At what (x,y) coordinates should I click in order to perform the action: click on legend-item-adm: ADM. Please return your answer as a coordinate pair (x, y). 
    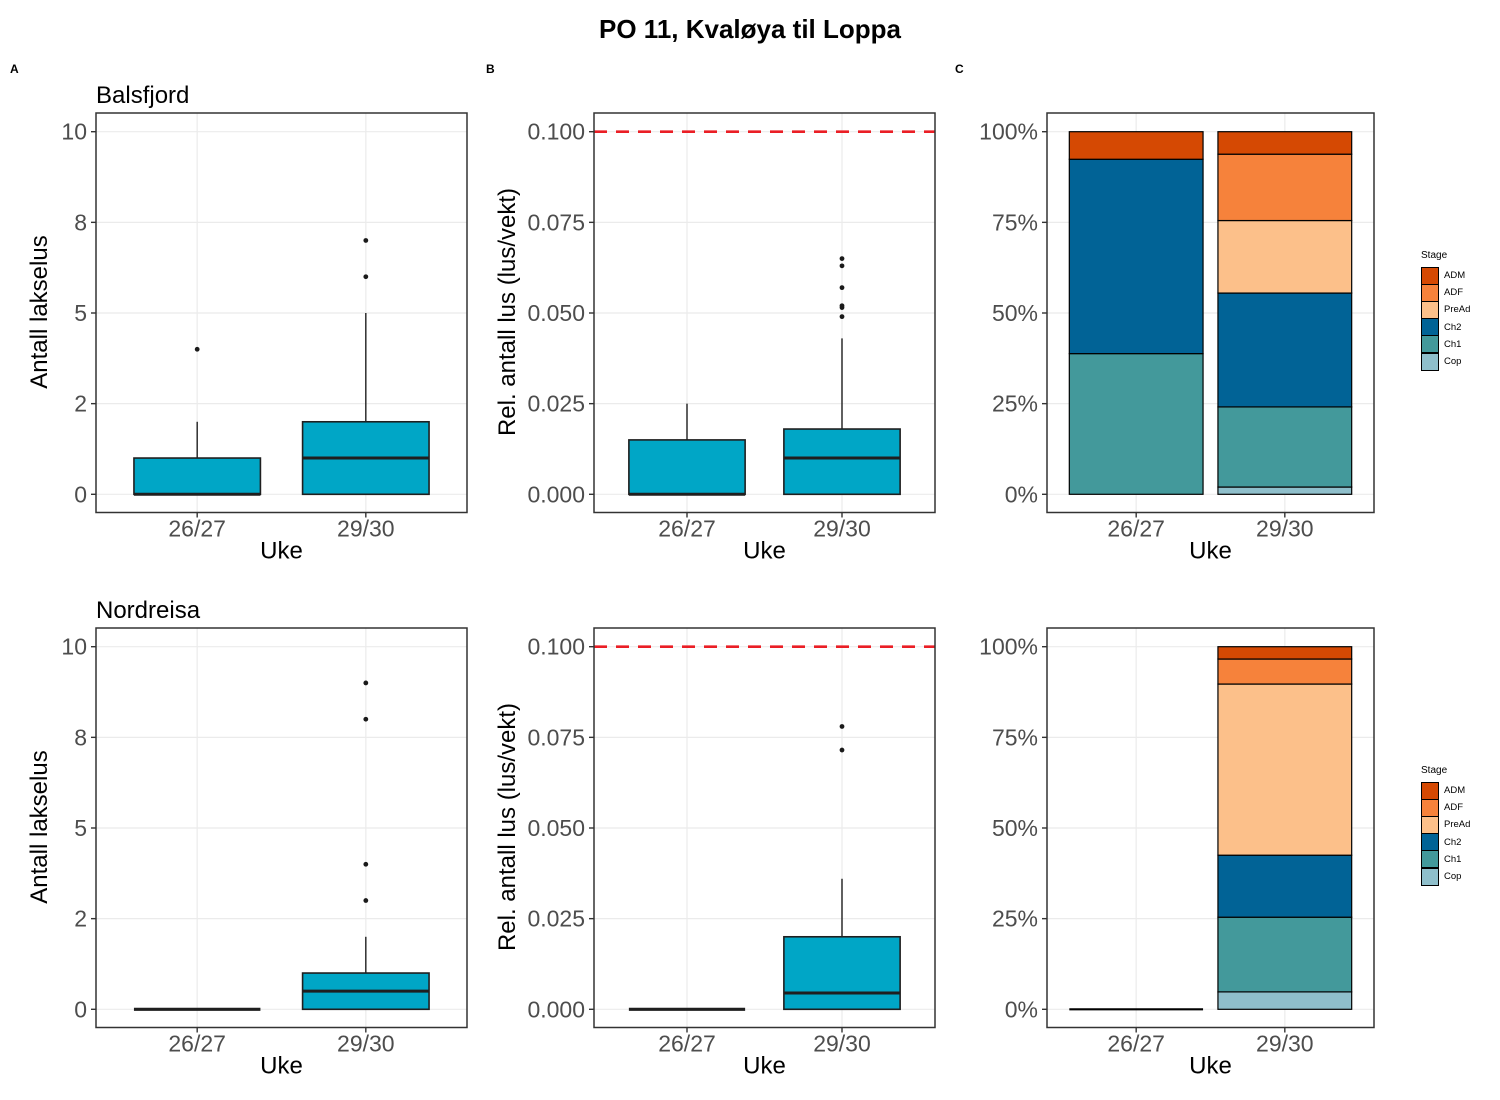
    Looking at the image, I should click on (1460, 275).